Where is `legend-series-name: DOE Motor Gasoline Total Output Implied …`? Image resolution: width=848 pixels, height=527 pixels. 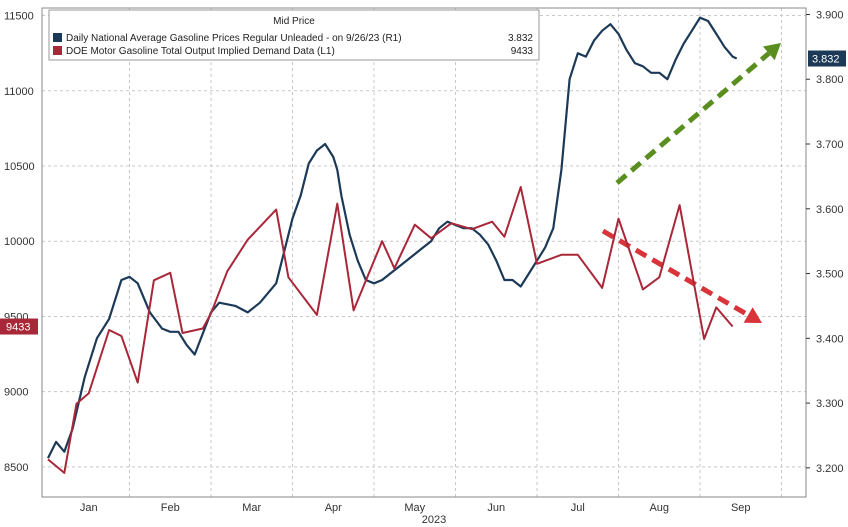 legend-series-name: DOE Motor Gasoline Total Output Implied … is located at coordinates (200, 51).